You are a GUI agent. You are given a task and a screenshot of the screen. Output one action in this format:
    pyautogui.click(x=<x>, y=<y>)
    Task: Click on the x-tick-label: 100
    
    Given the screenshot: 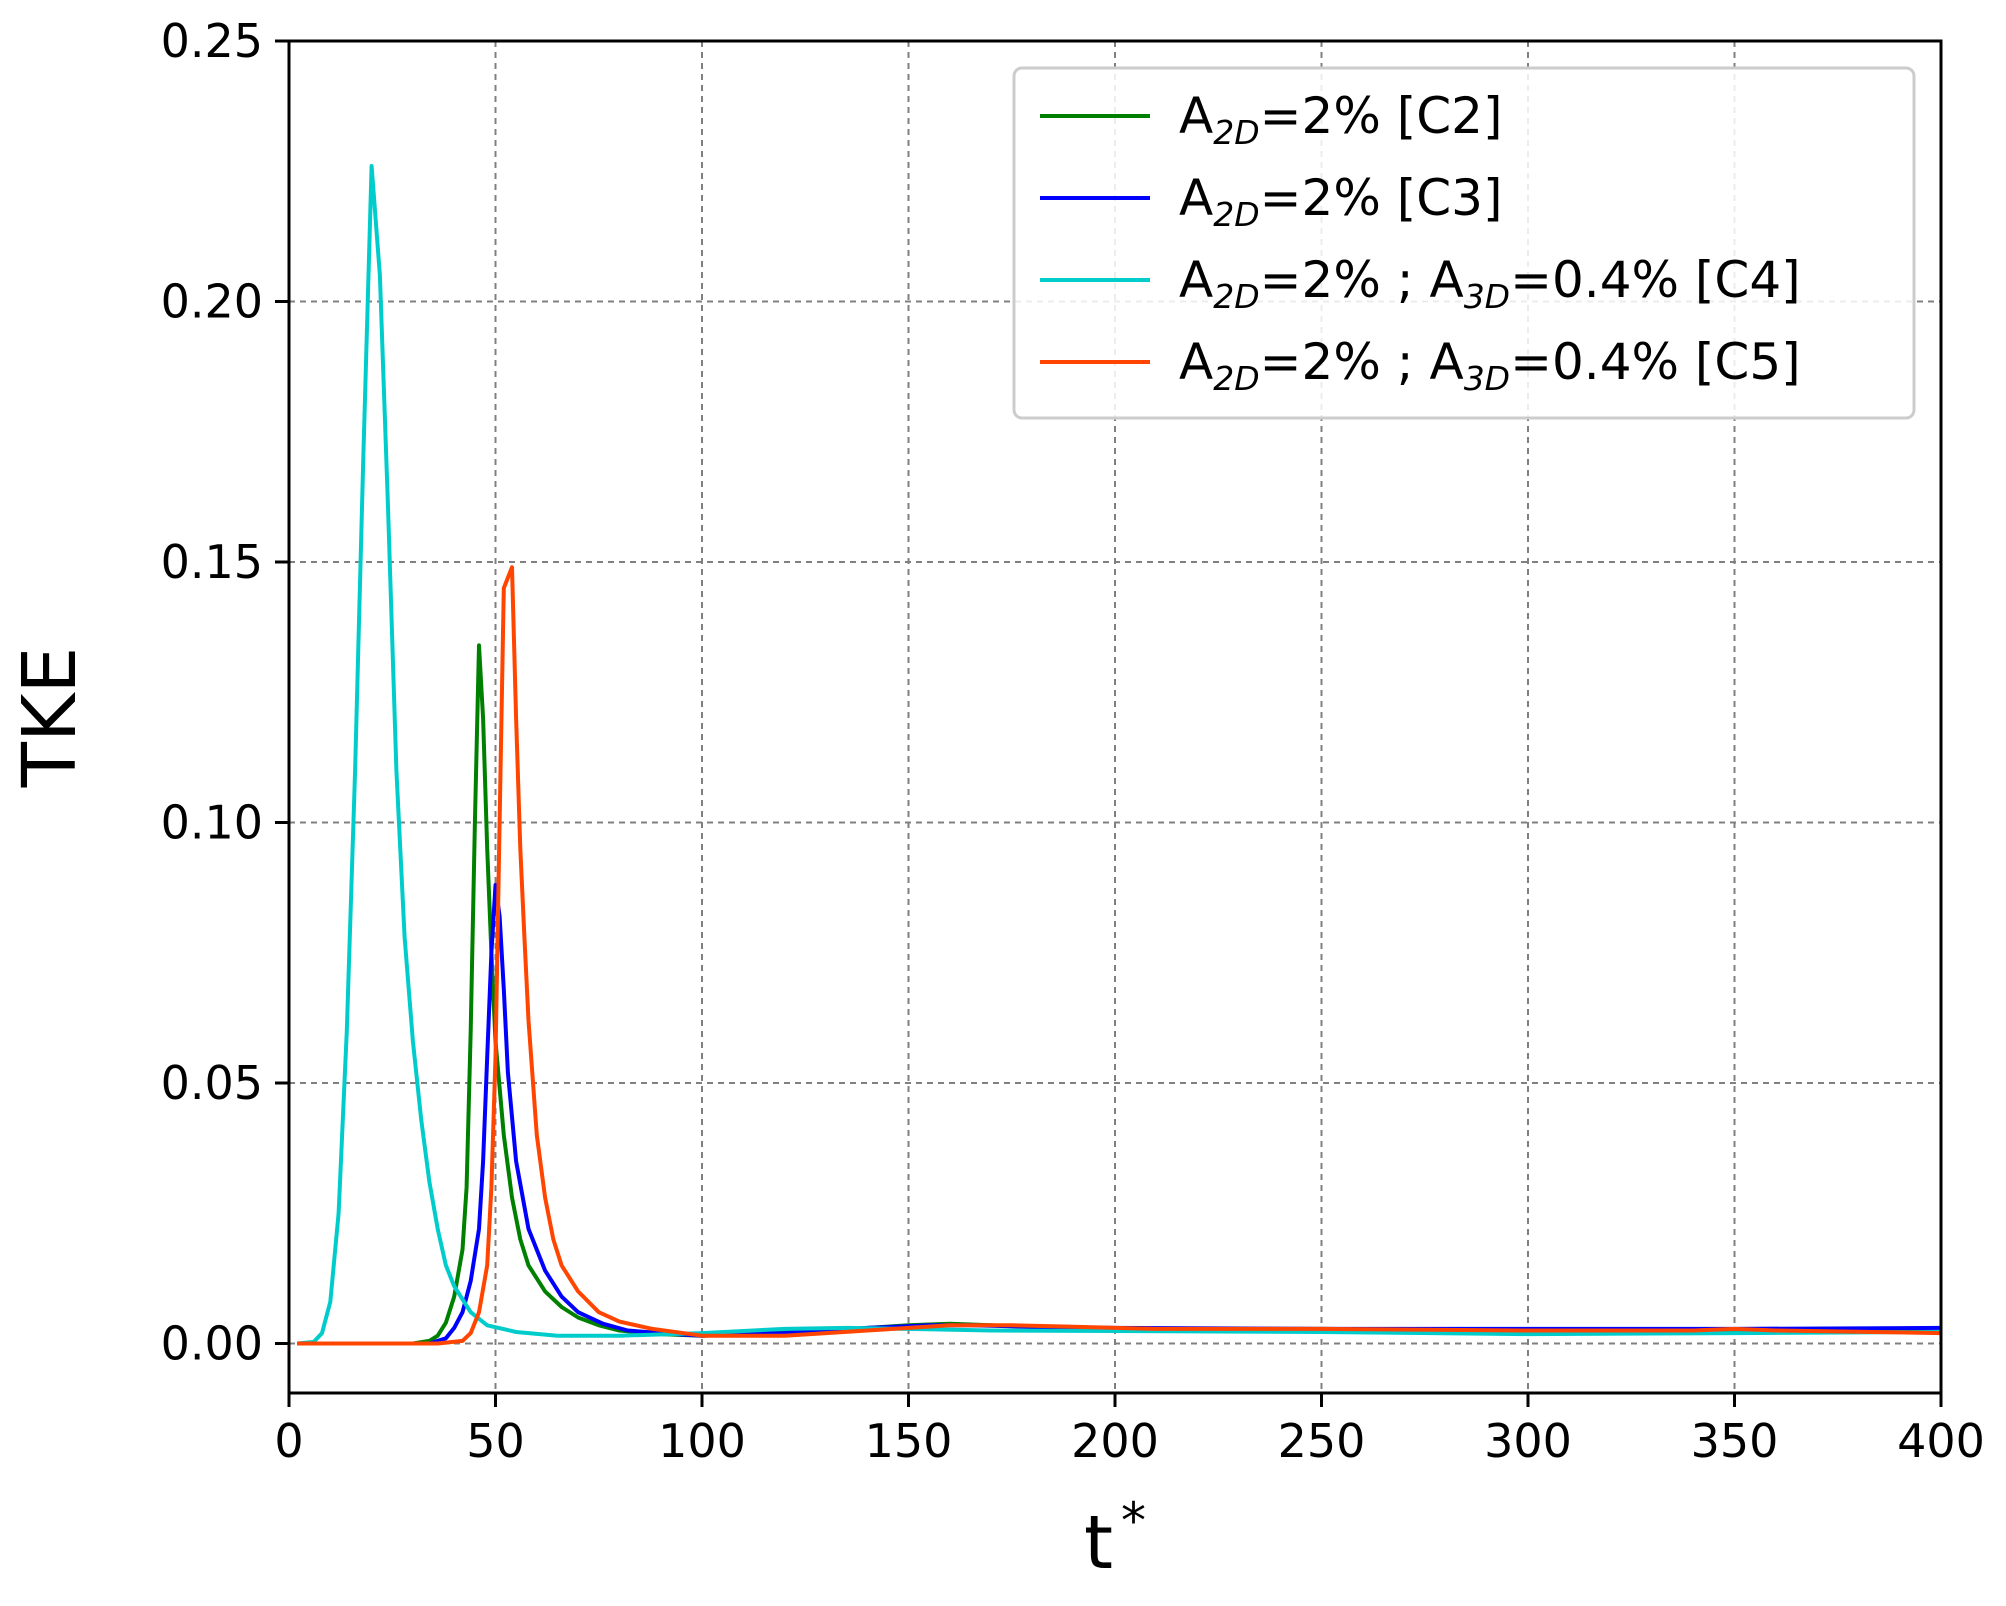 What is the action you would take?
    pyautogui.click(x=702, y=1441)
    